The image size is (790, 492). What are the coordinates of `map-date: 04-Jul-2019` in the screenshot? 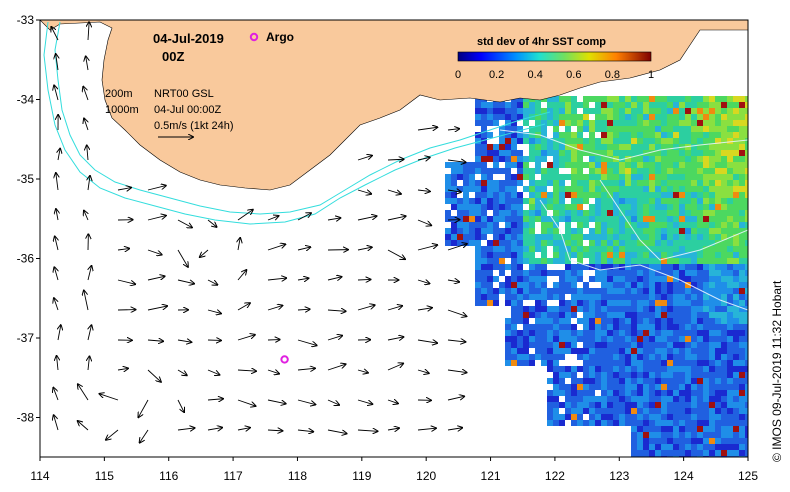 It's located at (188, 38).